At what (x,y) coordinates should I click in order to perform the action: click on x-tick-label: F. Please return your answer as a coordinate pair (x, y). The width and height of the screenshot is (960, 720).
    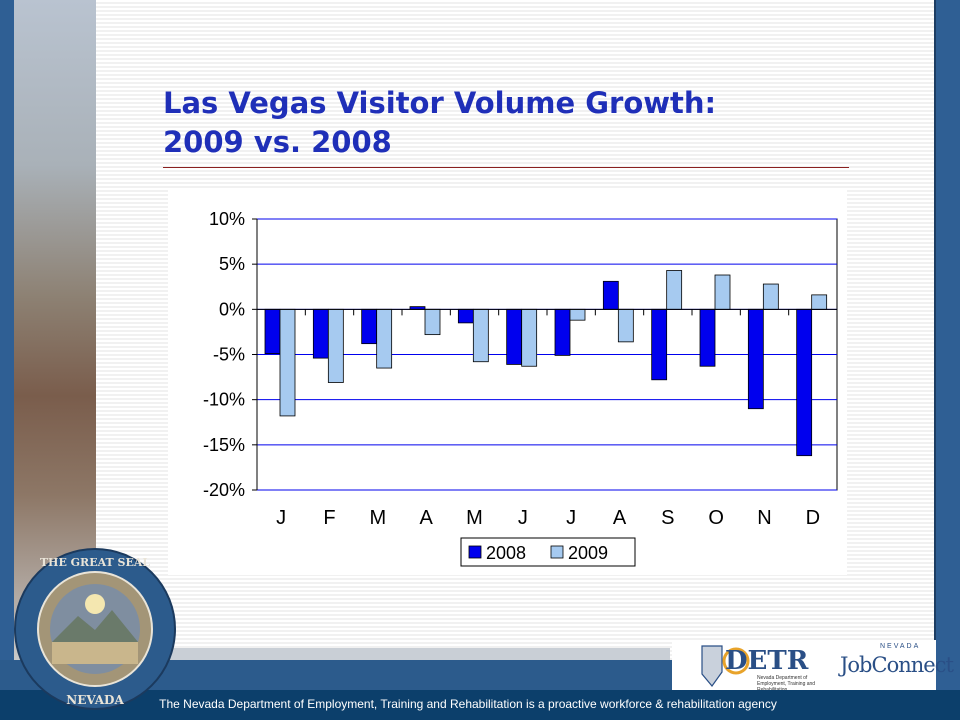
    Looking at the image, I should click on (329, 518).